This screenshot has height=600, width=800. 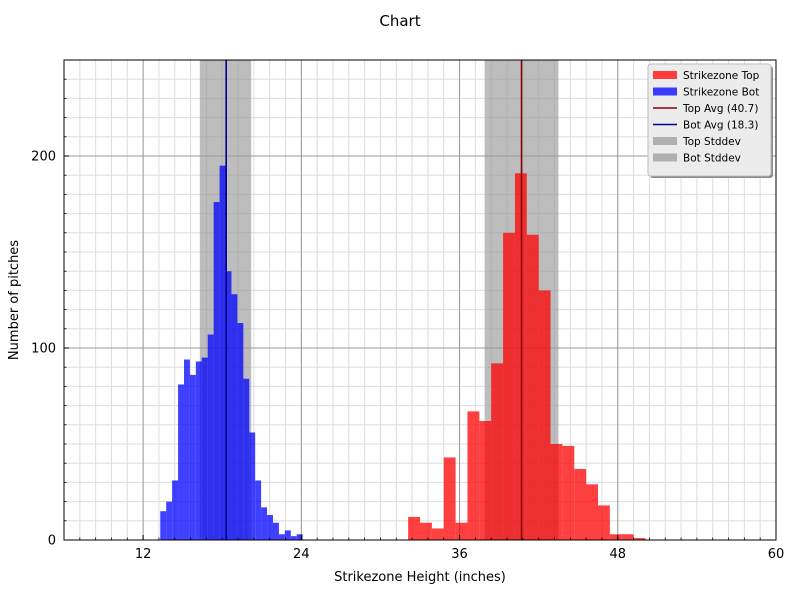 I want to click on y-axis-label: Number of pitches, so click(x=14, y=300).